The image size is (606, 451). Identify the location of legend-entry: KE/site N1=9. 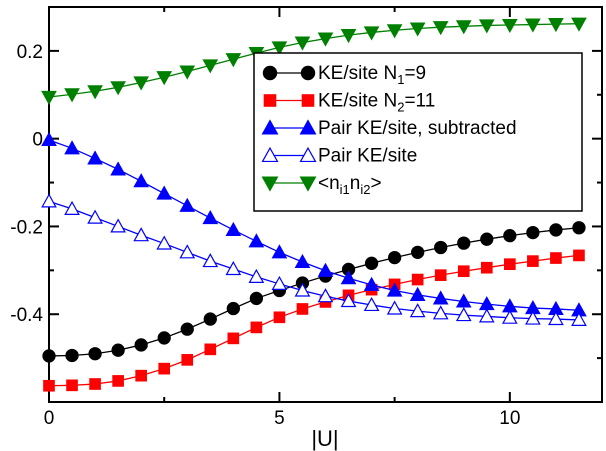
(344, 75).